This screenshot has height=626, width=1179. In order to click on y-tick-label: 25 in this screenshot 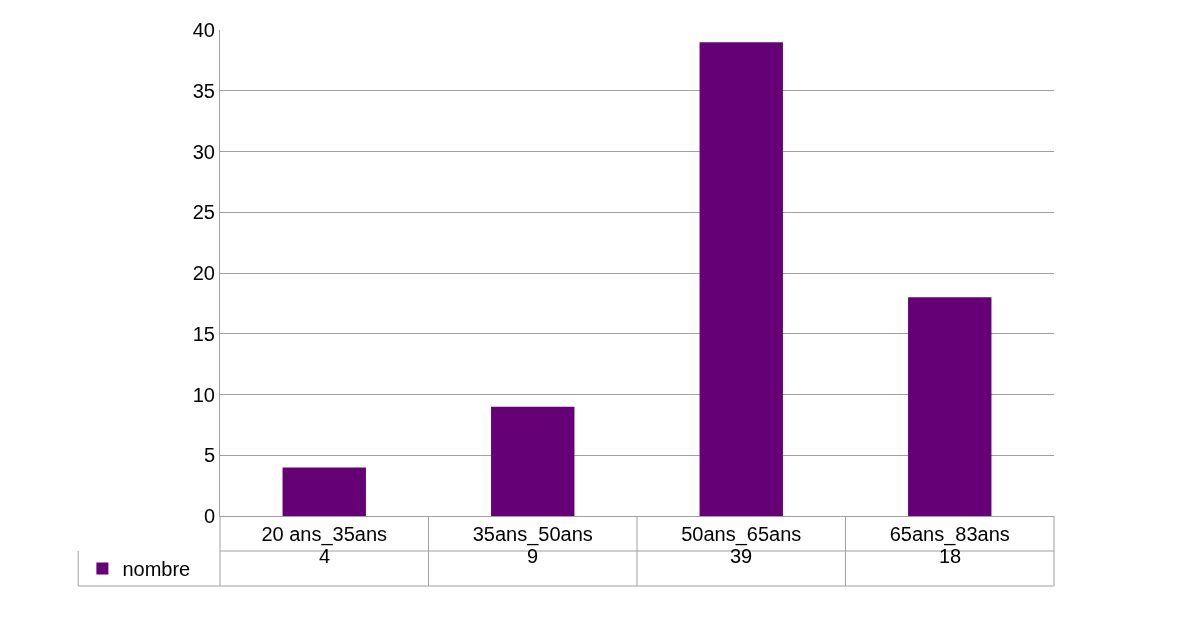, I will do `click(203, 212)`.